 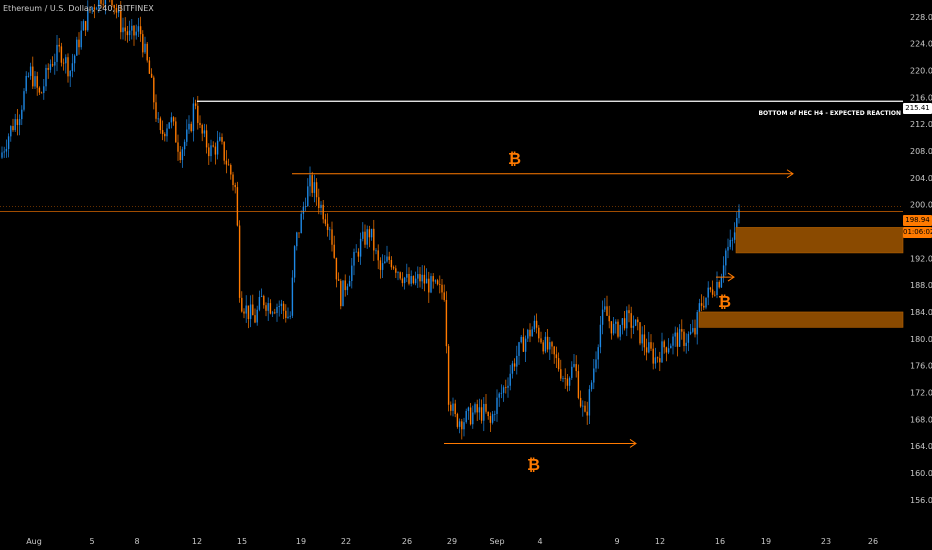 I want to click on y-tick-label: 220.00, so click(x=921, y=70).